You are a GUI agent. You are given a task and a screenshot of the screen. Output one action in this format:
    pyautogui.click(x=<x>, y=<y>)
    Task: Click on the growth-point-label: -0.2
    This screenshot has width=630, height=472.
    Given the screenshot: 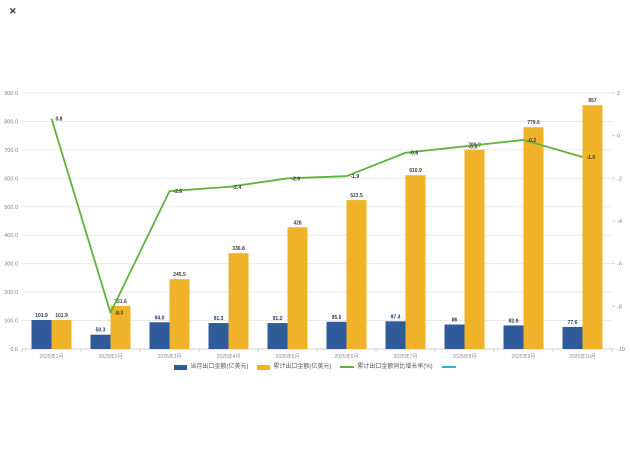 What is the action you would take?
    pyautogui.click(x=532, y=141)
    